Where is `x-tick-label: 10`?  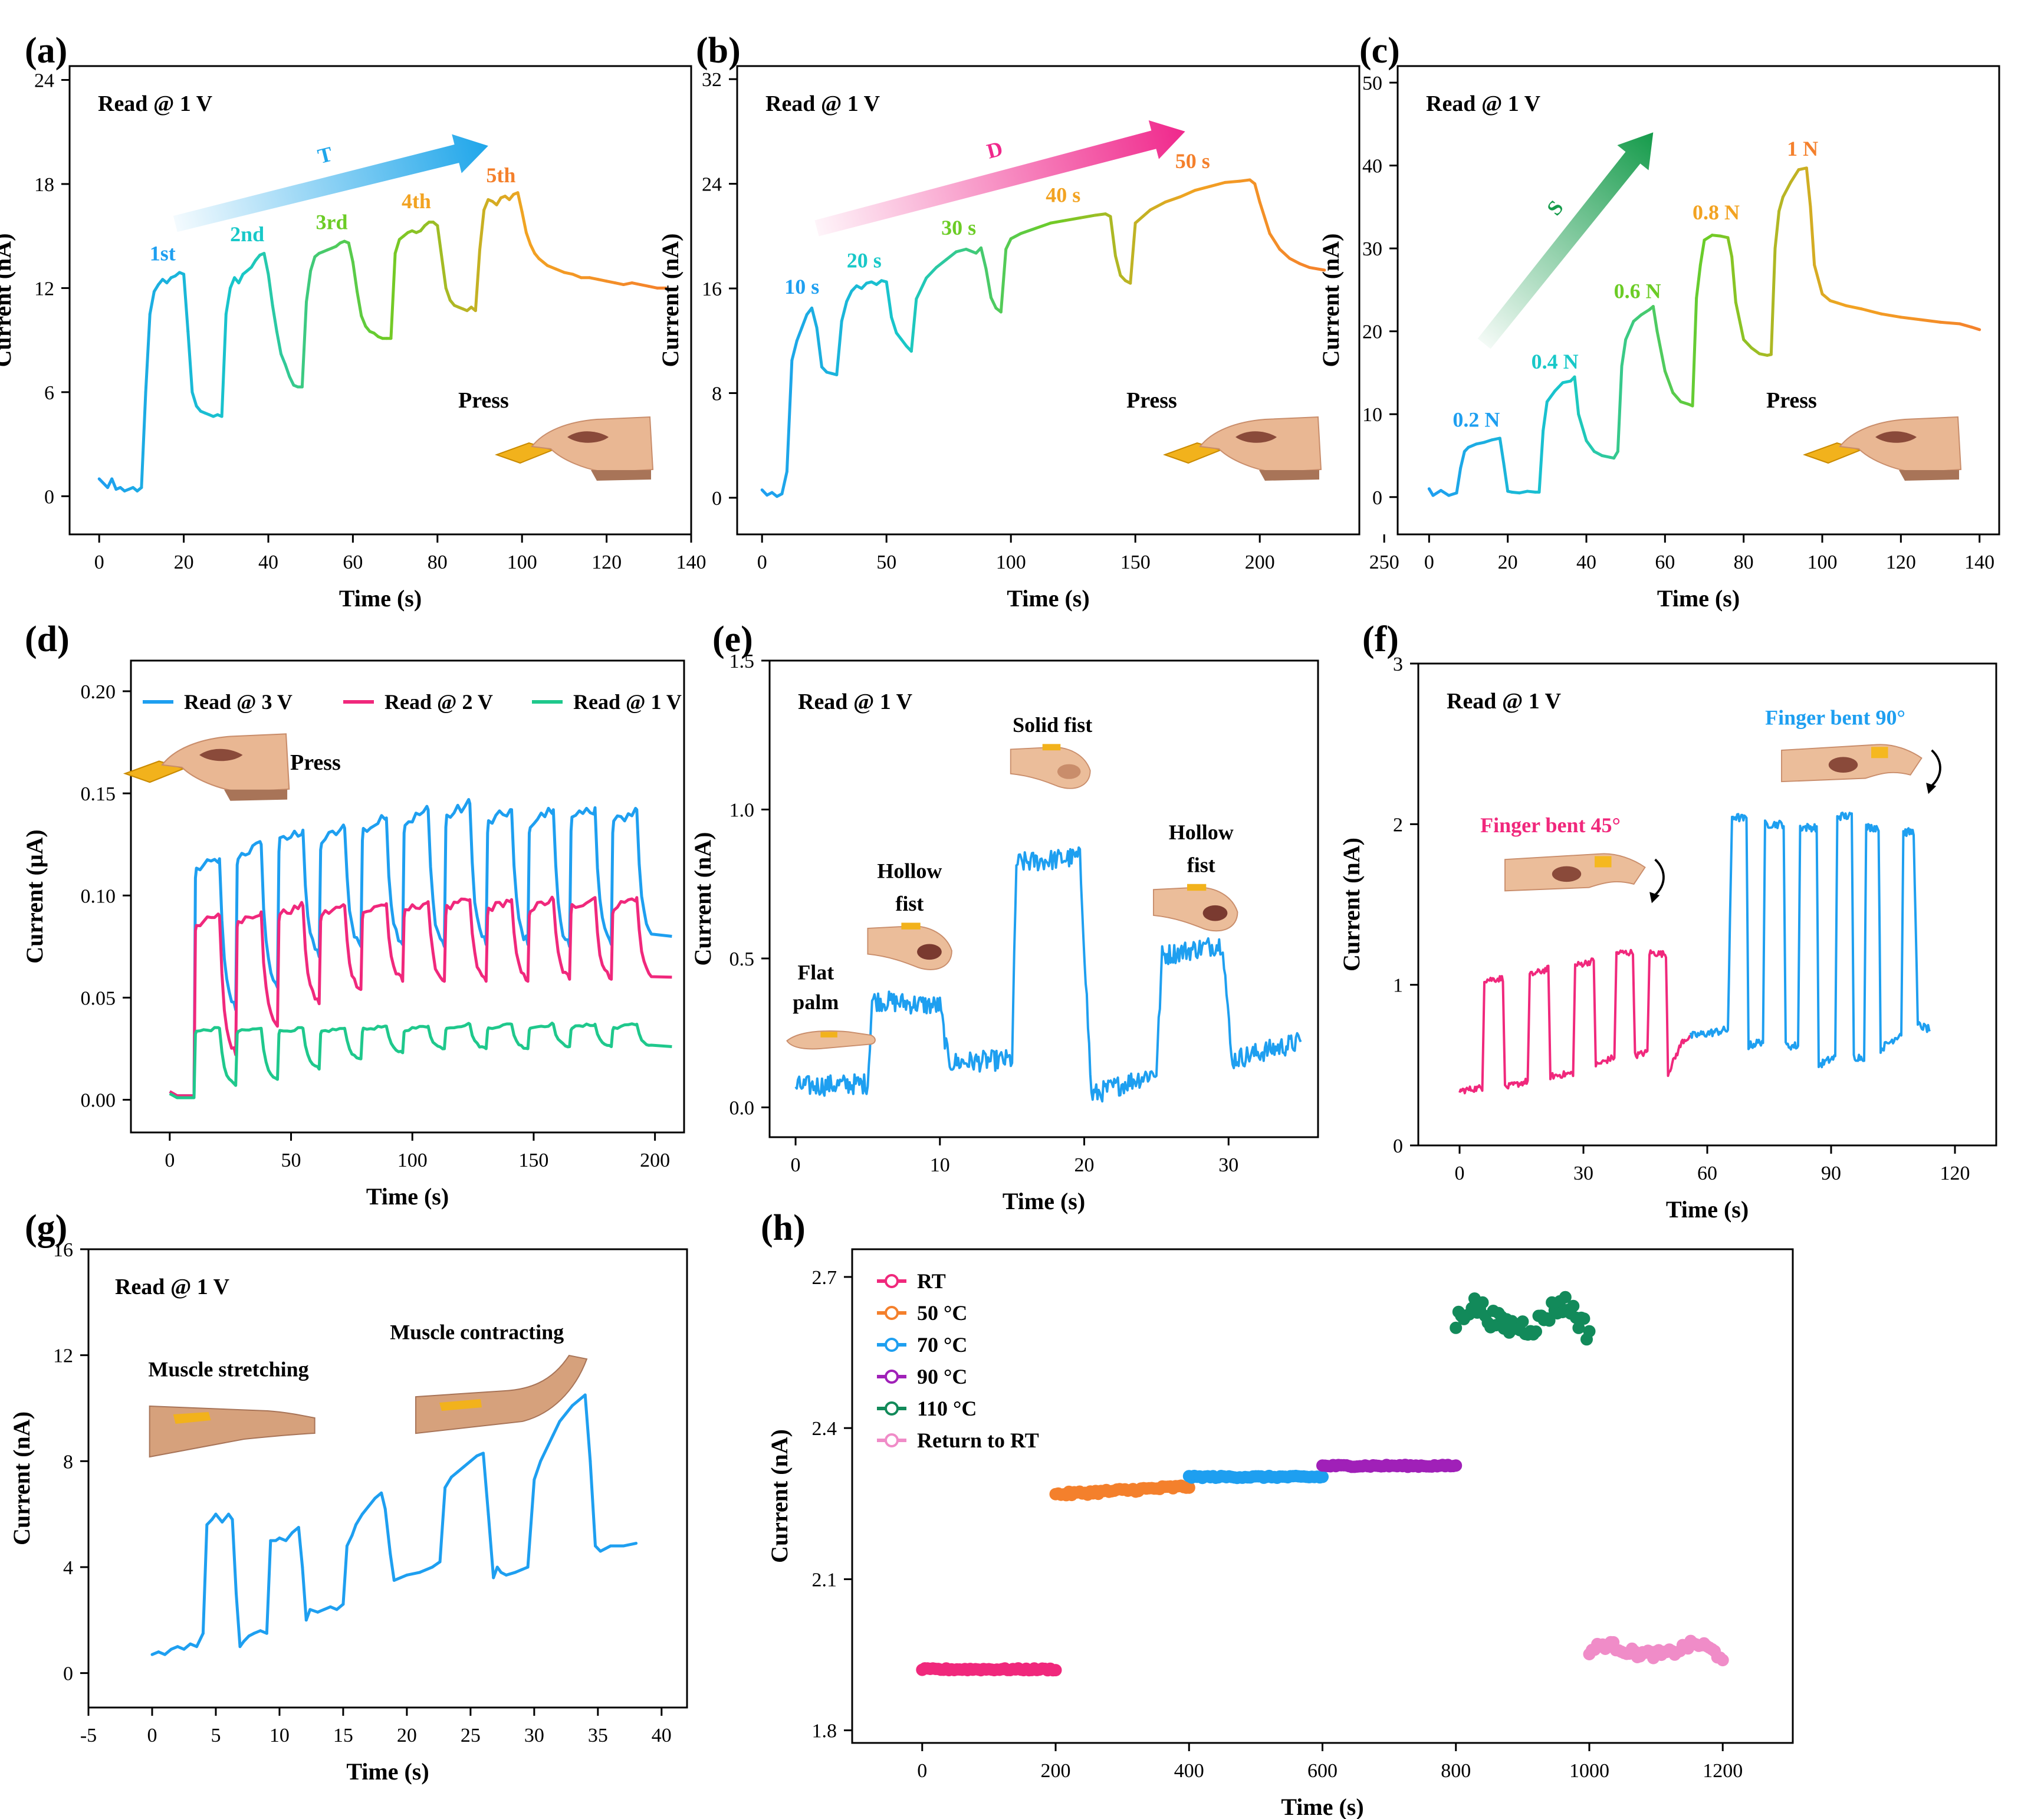 x-tick-label: 10 is located at coordinates (940, 1165).